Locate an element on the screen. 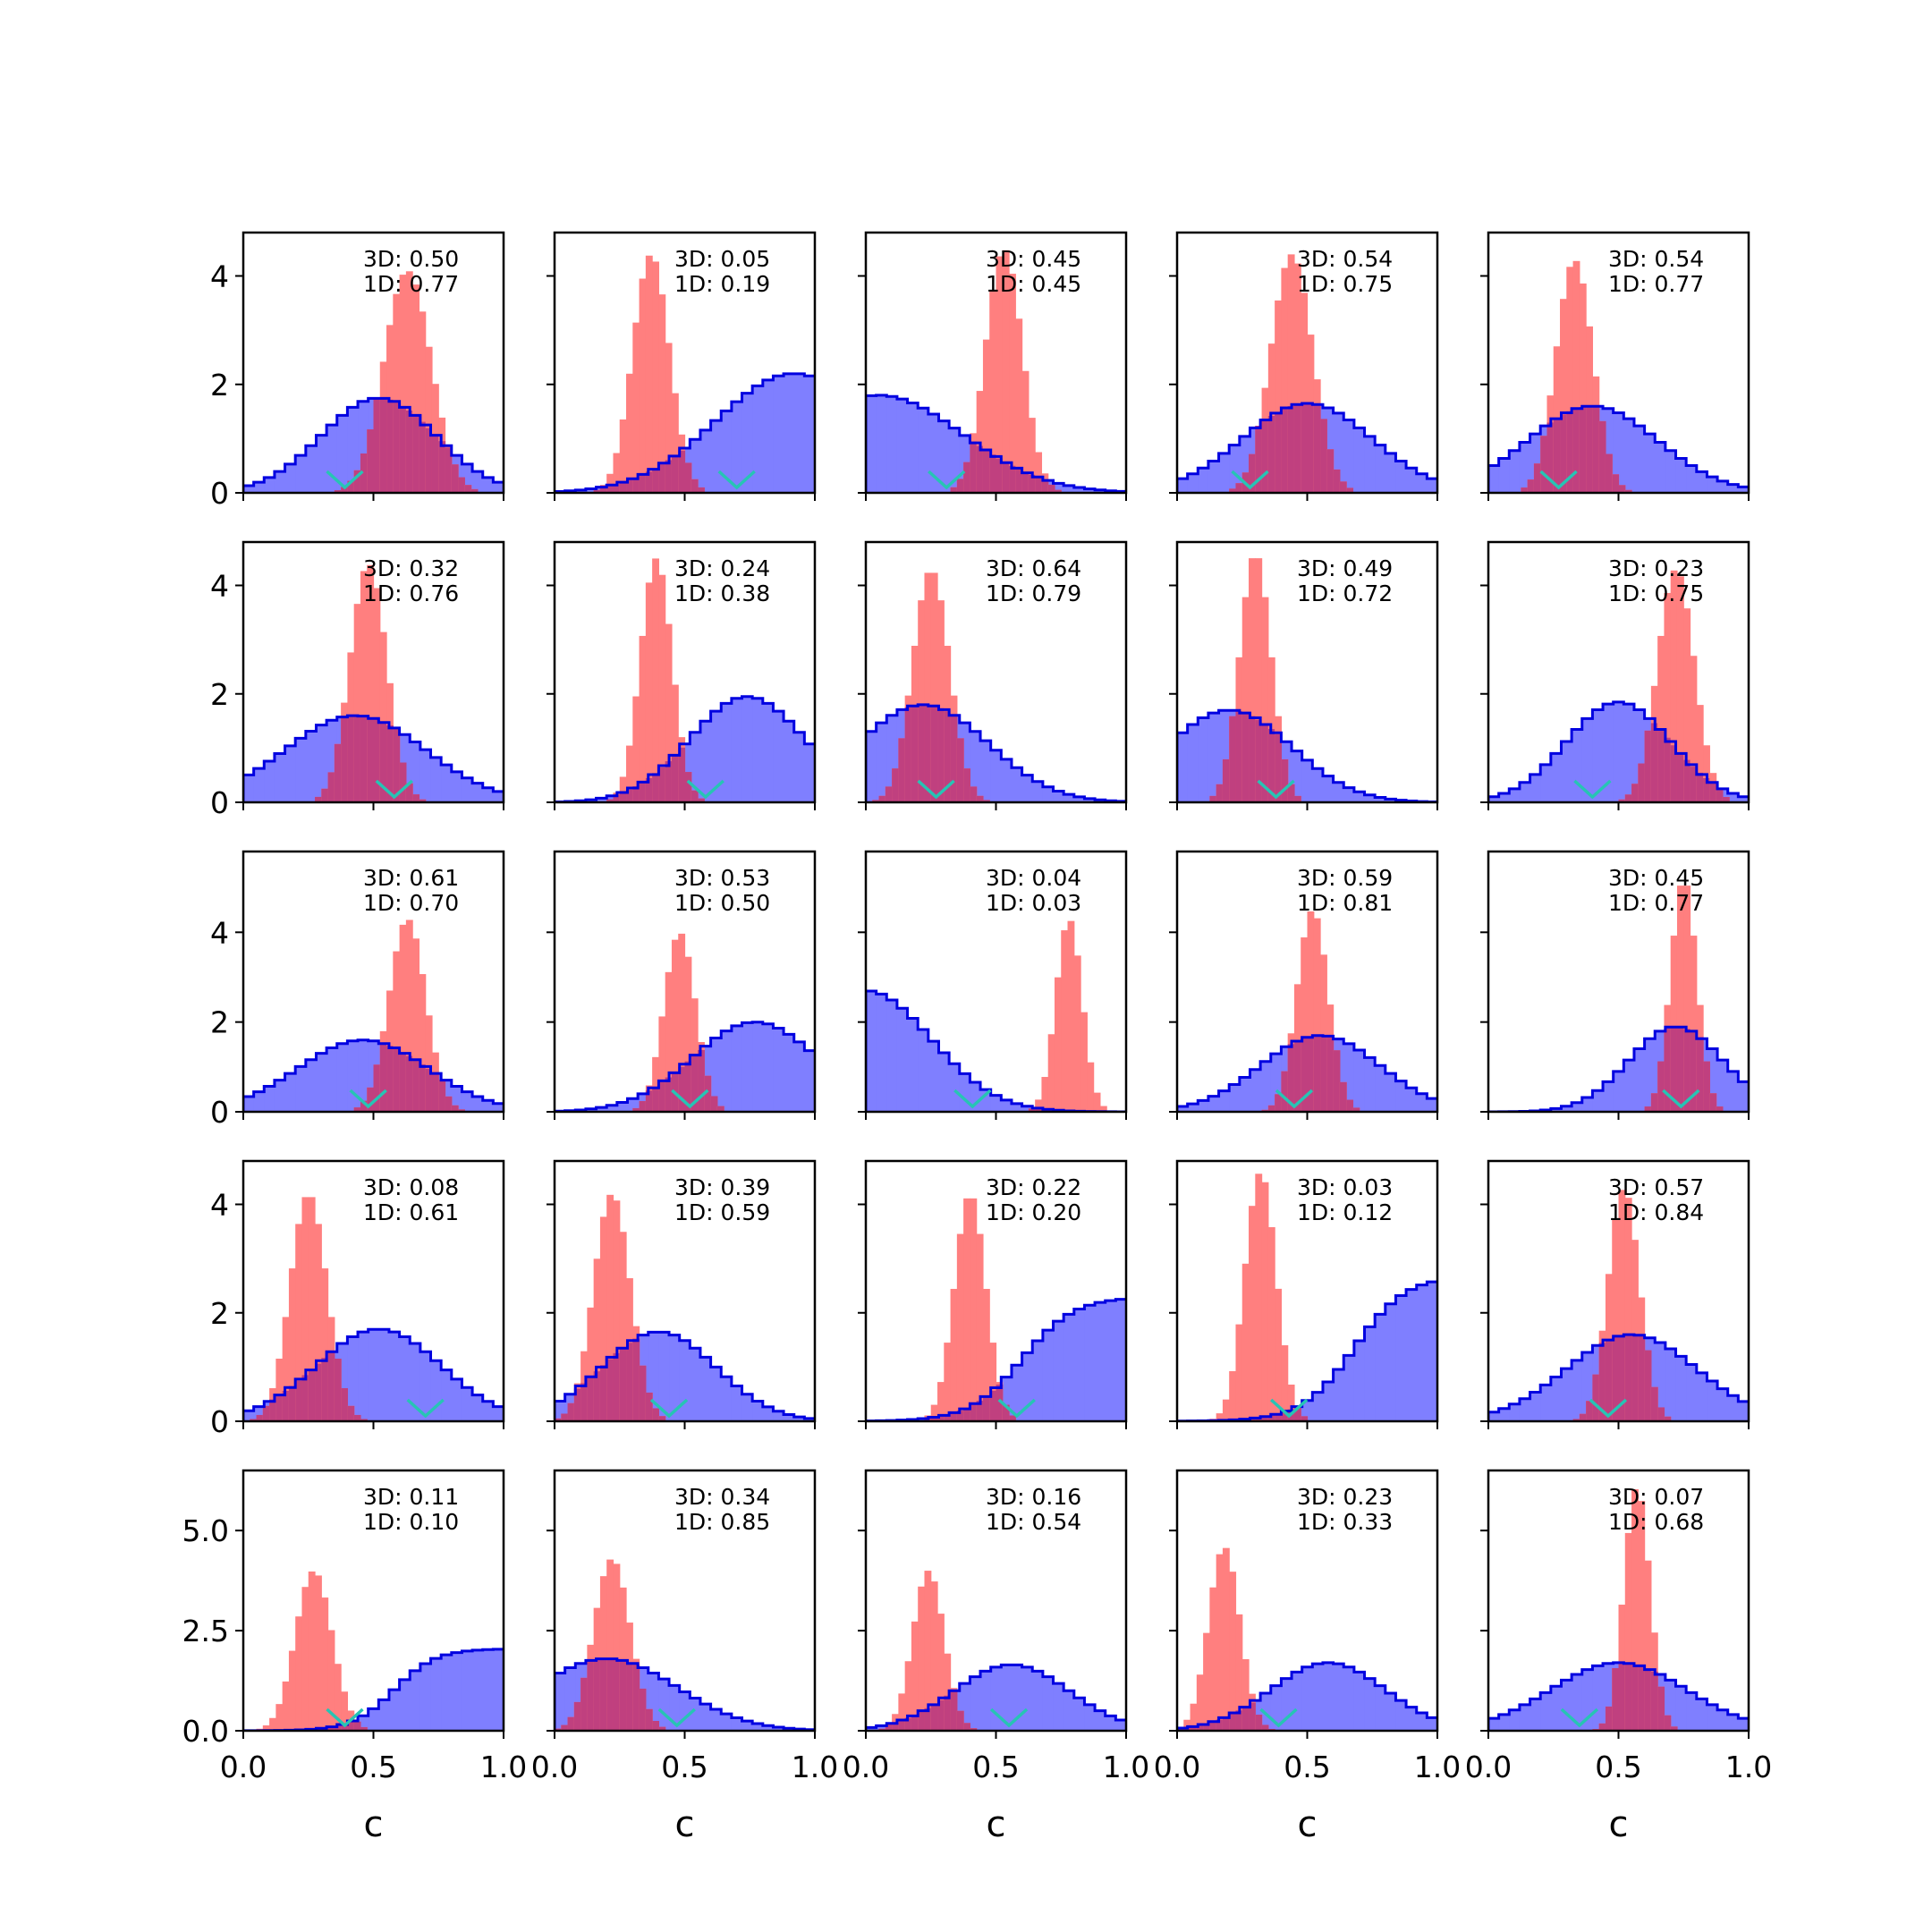 This screenshot has width=1932, height=1932. x-tick-label: 0.0 is located at coordinates (243, 1767).